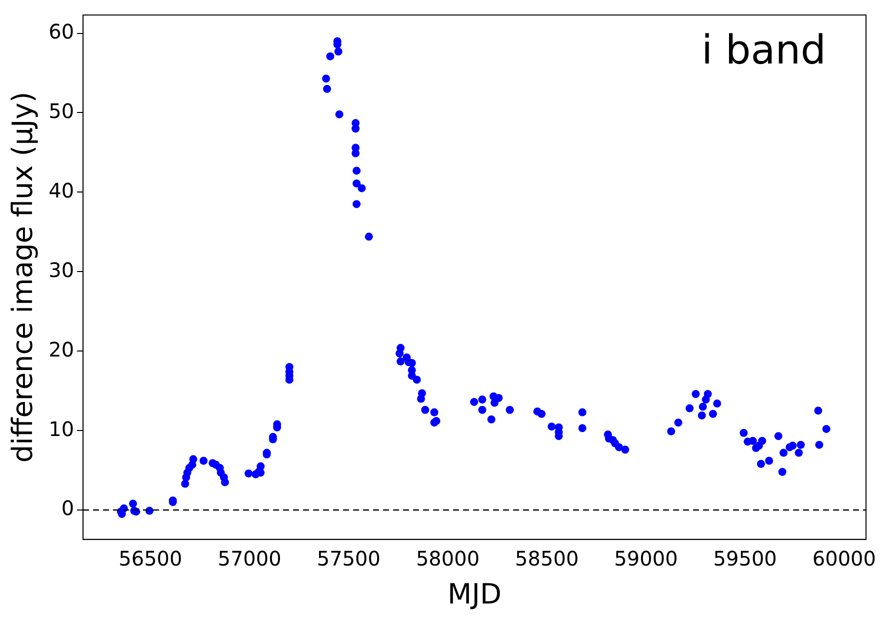  What do you see at coordinates (646, 558) in the screenshot?
I see `x-tick-label: 59000` at bounding box center [646, 558].